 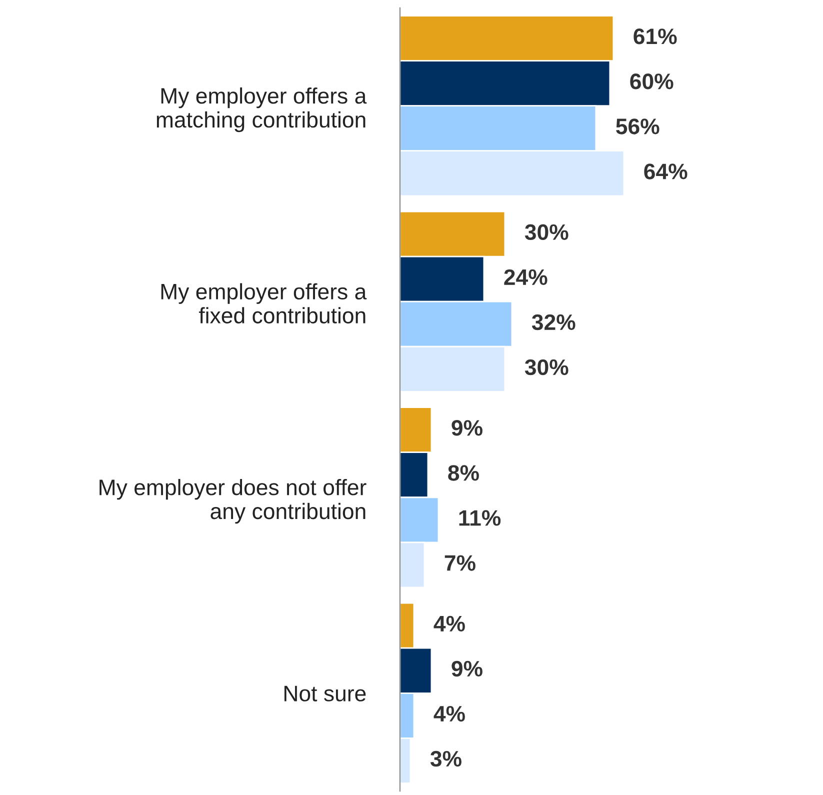 I want to click on data-label: 11%, so click(x=480, y=518).